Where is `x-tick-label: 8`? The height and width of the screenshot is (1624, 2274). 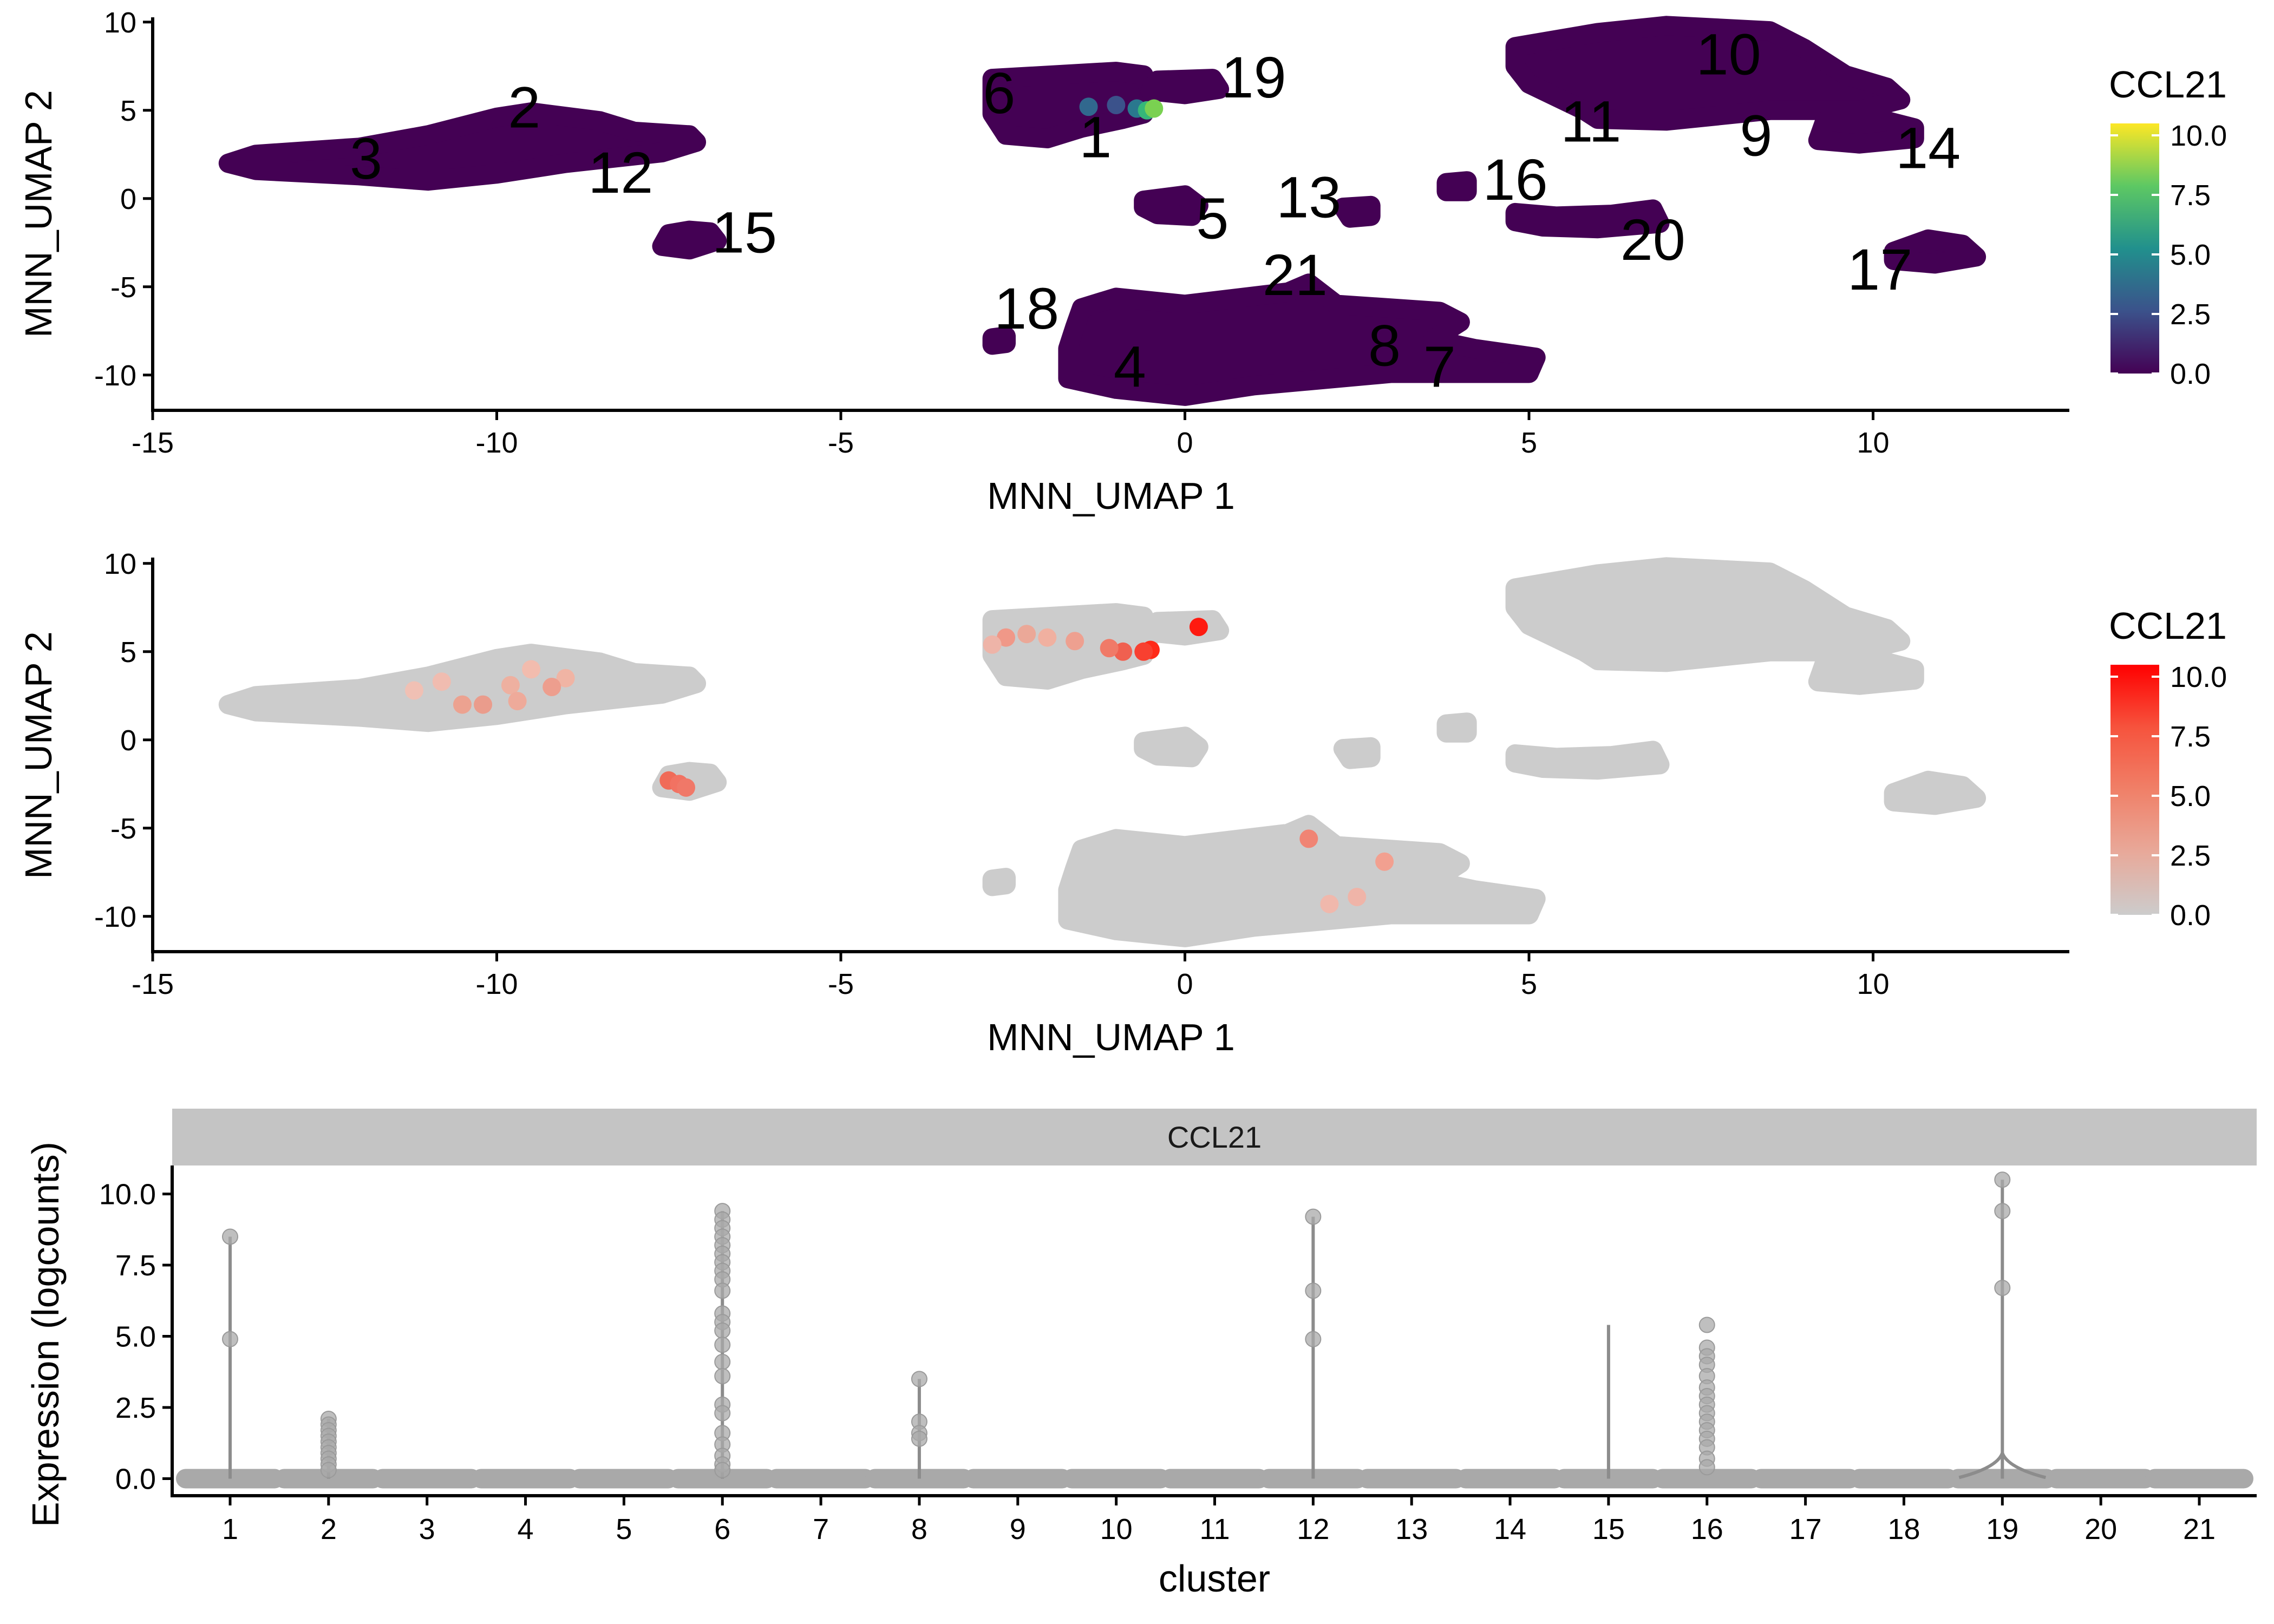 x-tick-label: 8 is located at coordinates (919, 1529).